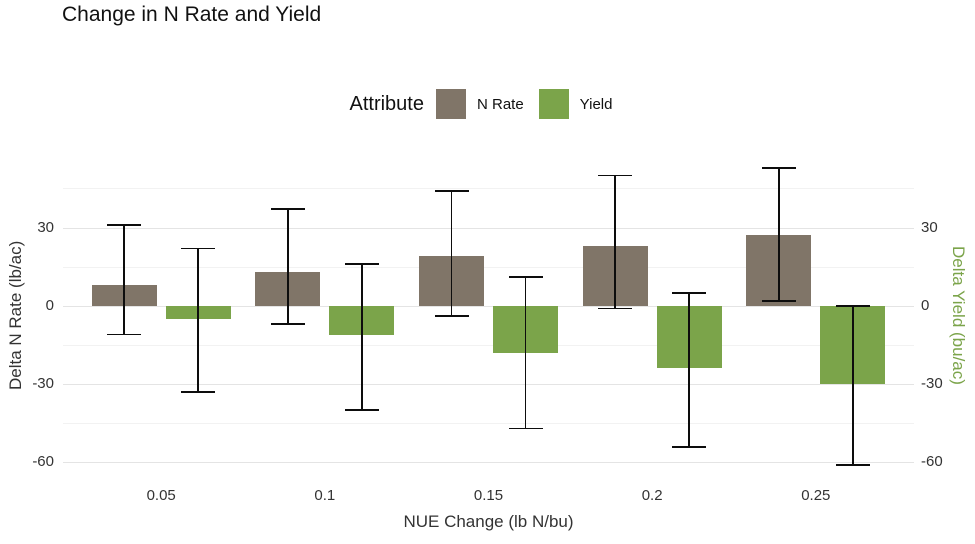  I want to click on y-tick-label-left: 0, so click(49, 305).